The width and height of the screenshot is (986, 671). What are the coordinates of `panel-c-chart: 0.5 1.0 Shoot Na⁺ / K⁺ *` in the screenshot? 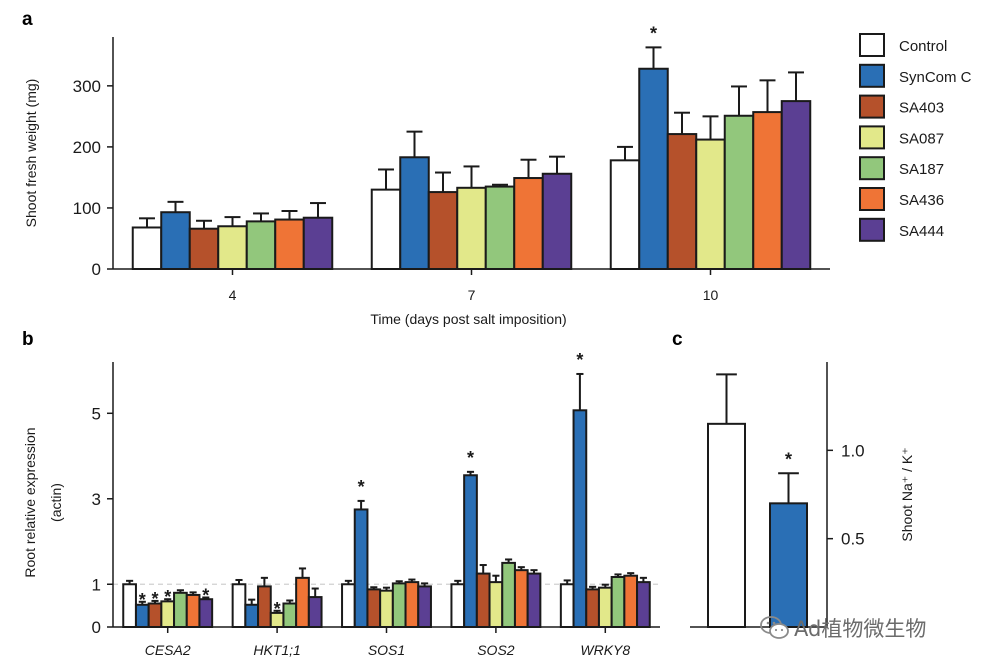 It's located at (802, 495).